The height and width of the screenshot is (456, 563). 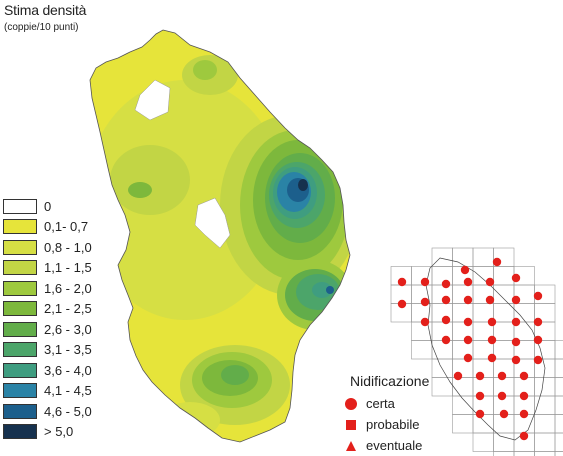 I want to click on legend-label: > 5,0, so click(x=59, y=432).